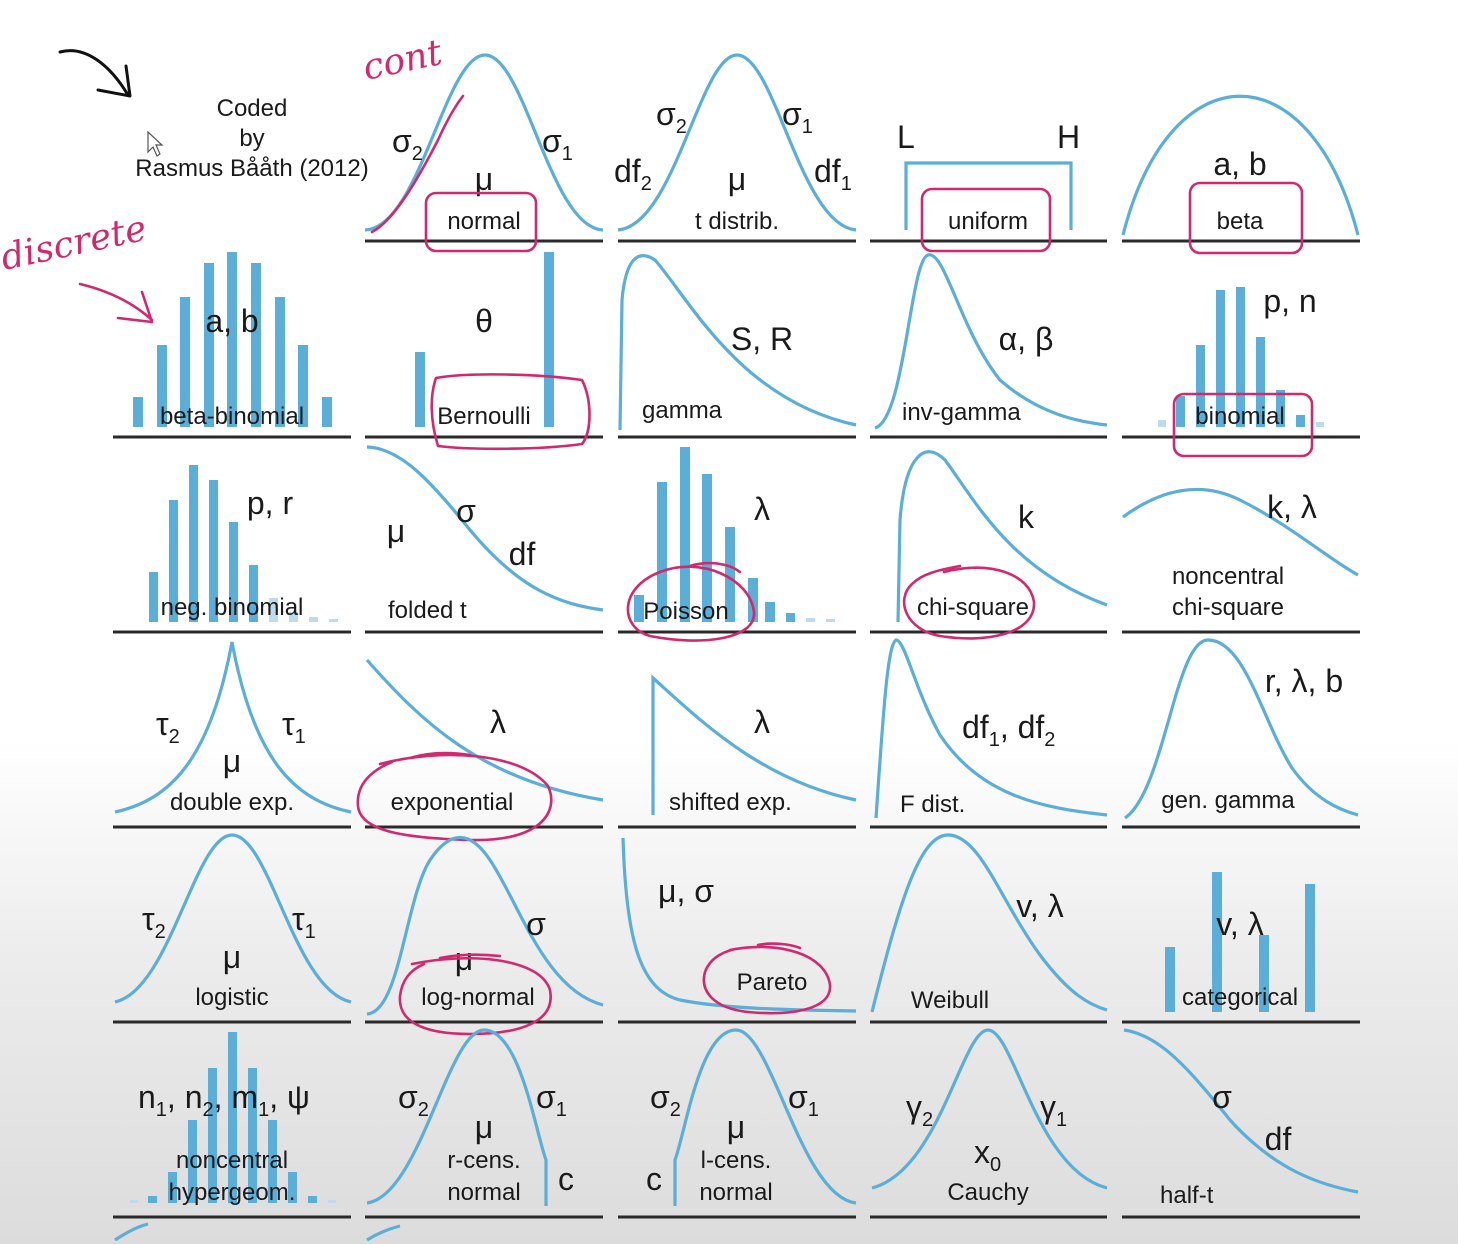  What do you see at coordinates (685, 611) in the screenshot?
I see `label-poisson: Poisson` at bounding box center [685, 611].